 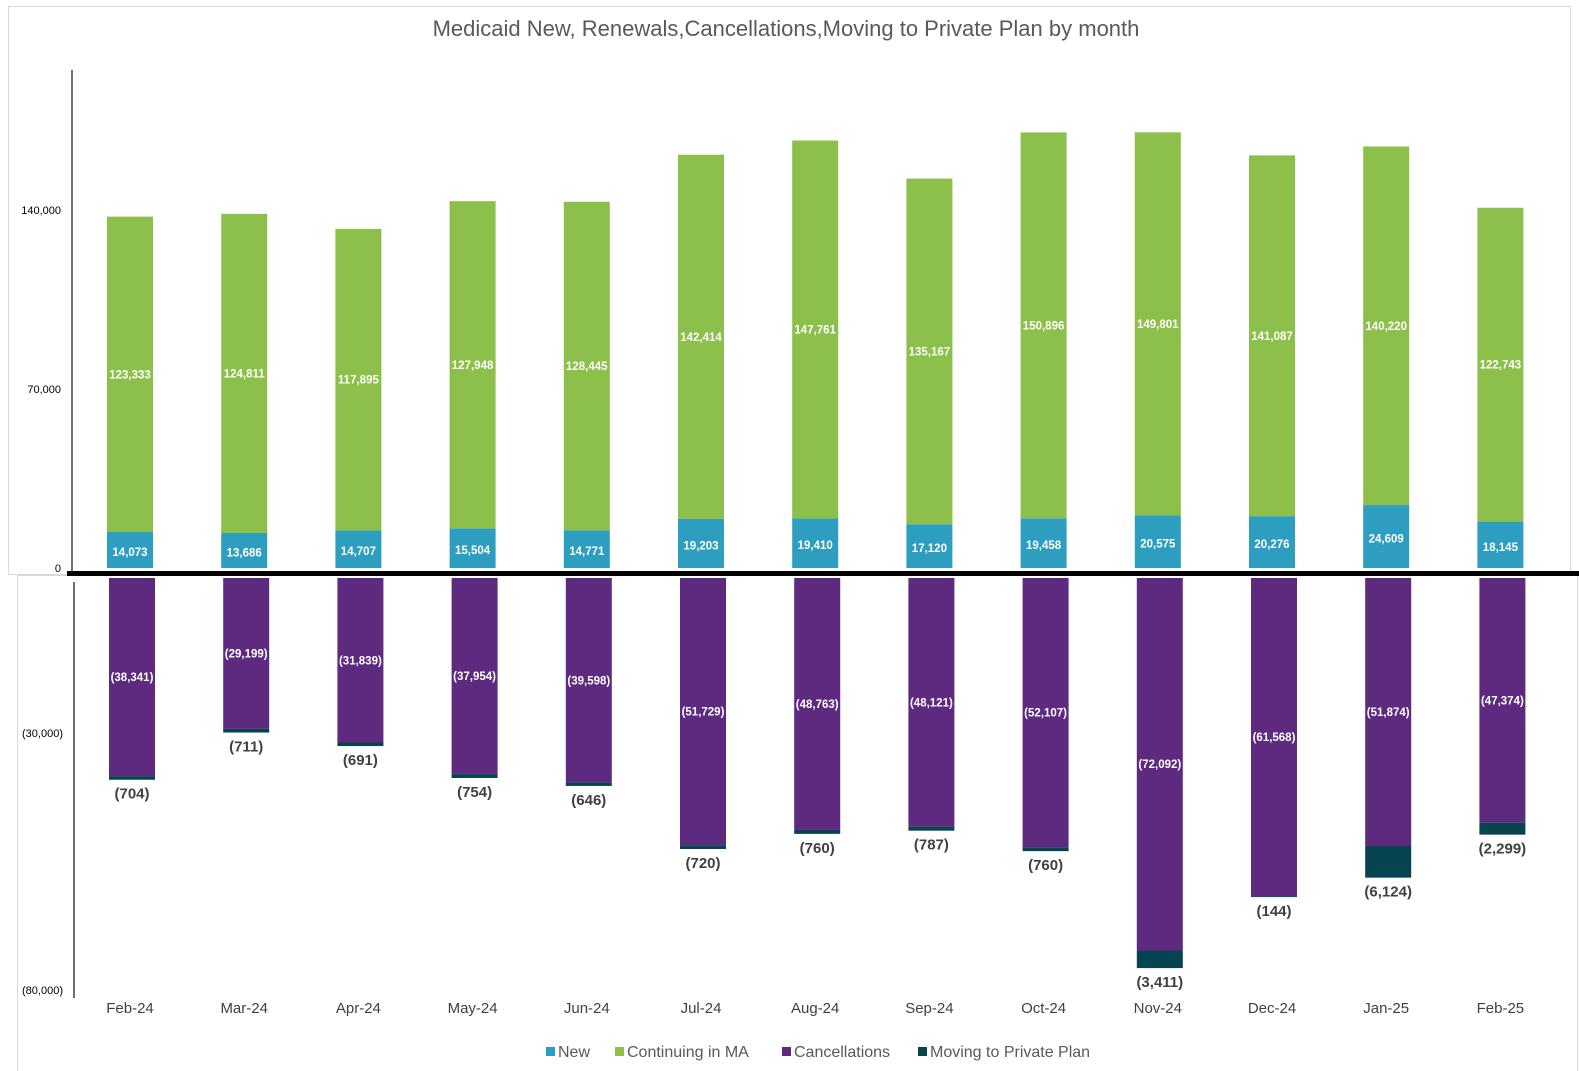 I want to click on legend-label: Moving to Private Plan, so click(x=1010, y=1052).